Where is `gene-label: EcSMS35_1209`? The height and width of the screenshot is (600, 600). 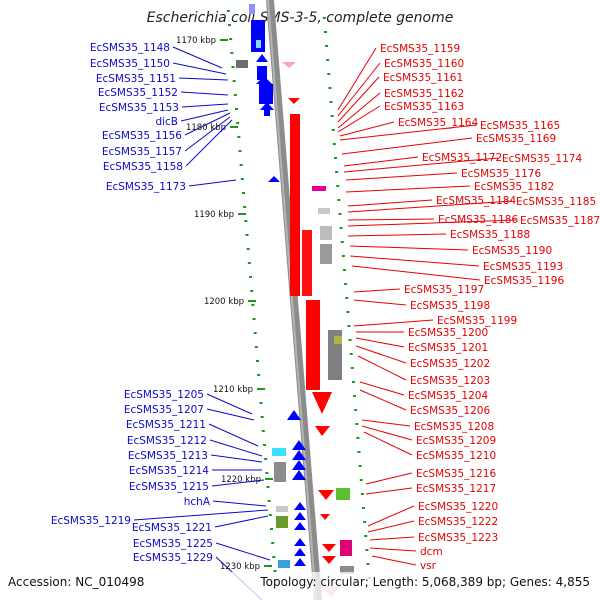 gene-label: EcSMS35_1209 is located at coordinates (456, 441).